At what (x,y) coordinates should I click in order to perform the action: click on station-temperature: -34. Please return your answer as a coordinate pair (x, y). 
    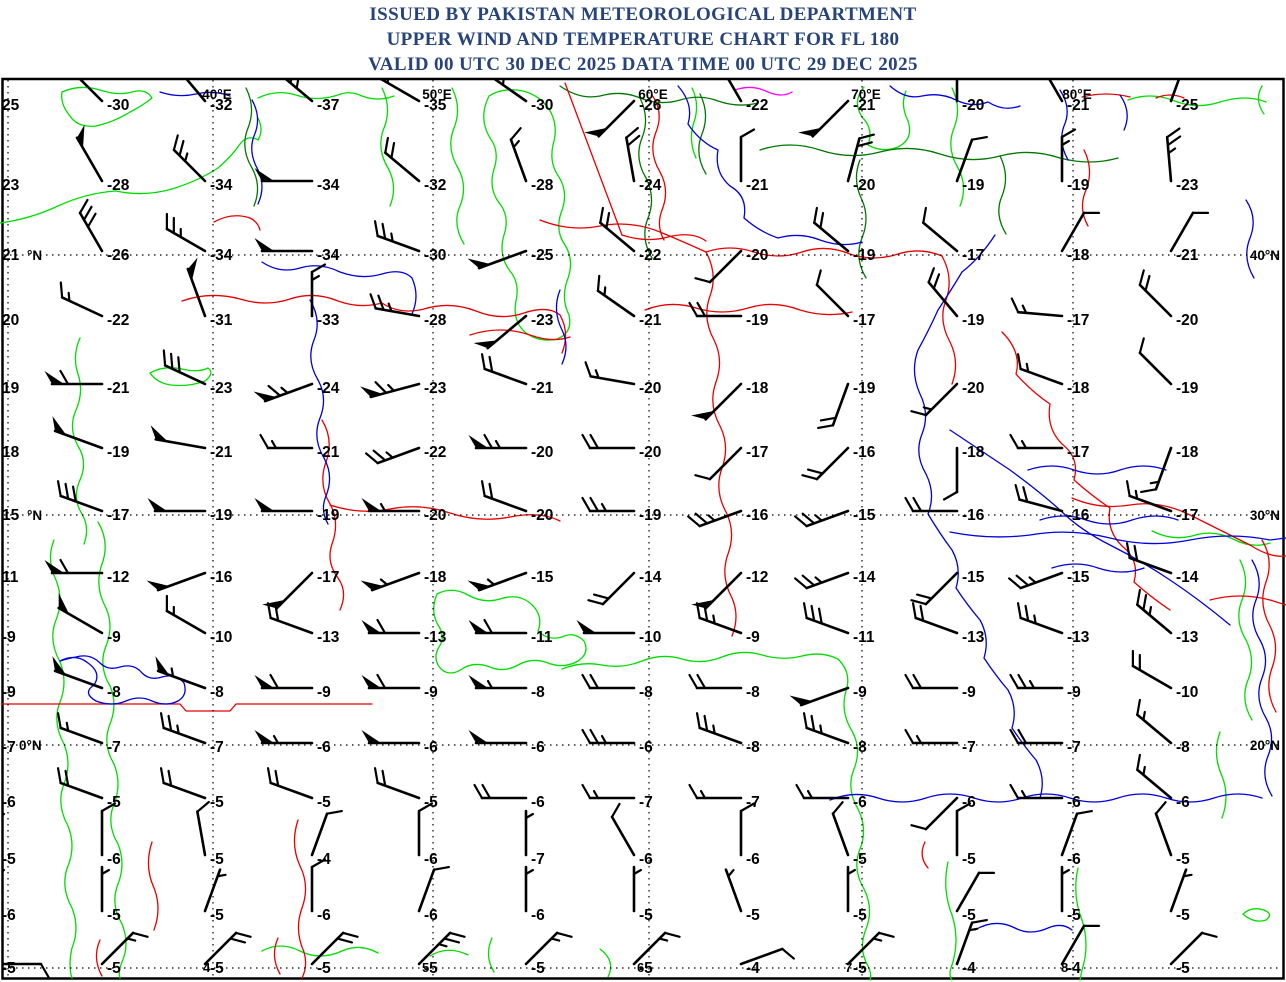
    Looking at the image, I should click on (221, 185).